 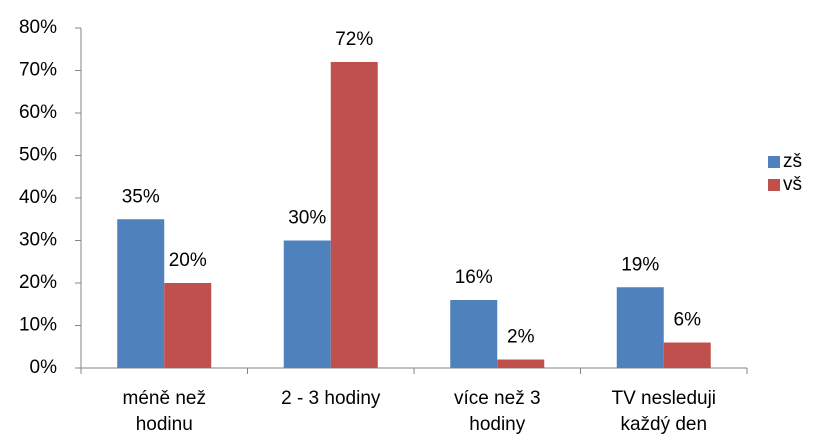 I want to click on y-tick-label: 50%, so click(x=38, y=155).